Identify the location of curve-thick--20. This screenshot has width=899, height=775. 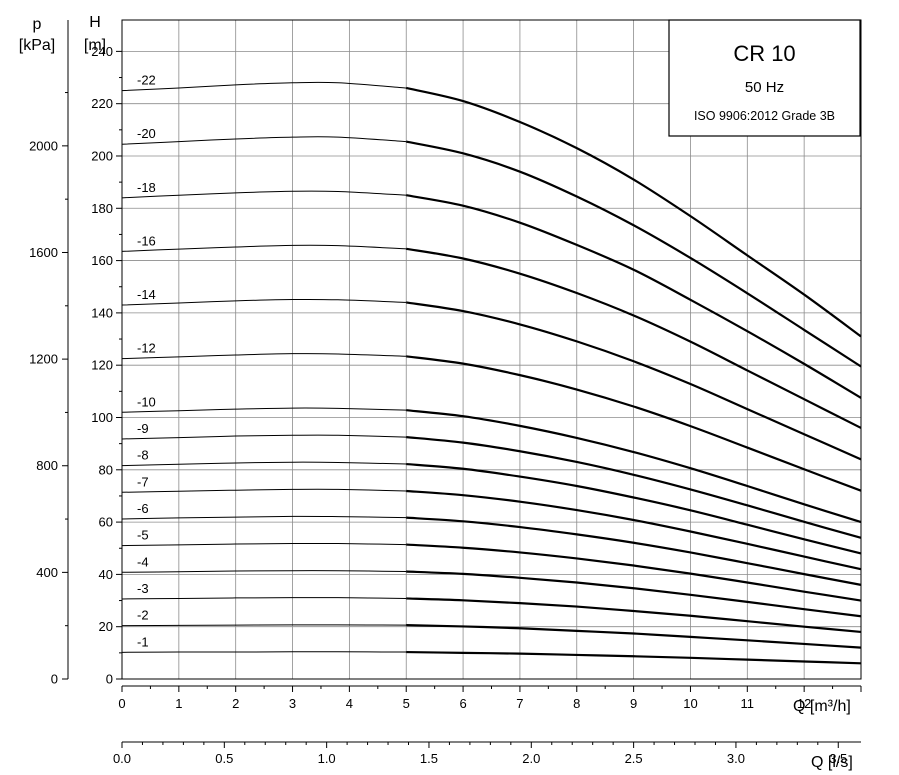
(634, 254).